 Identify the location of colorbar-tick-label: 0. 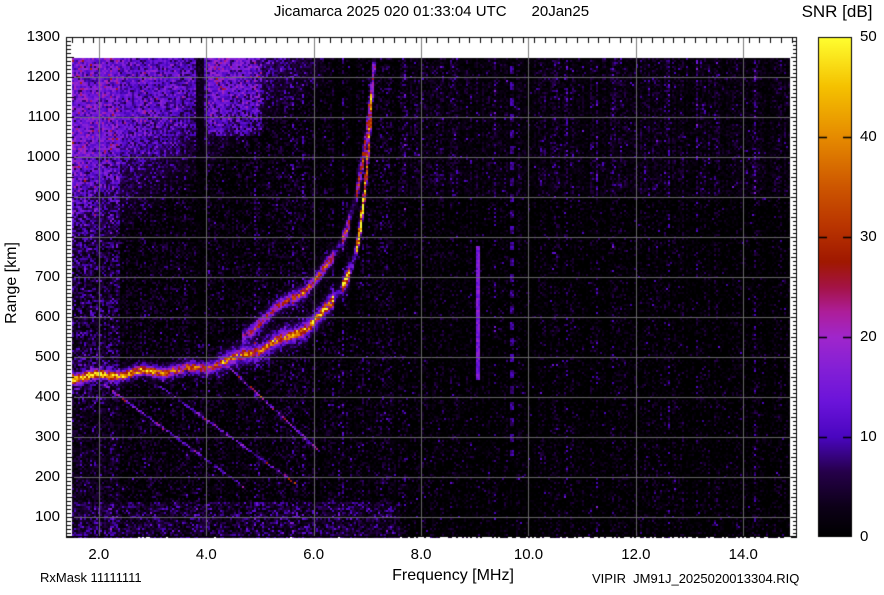
(864, 536).